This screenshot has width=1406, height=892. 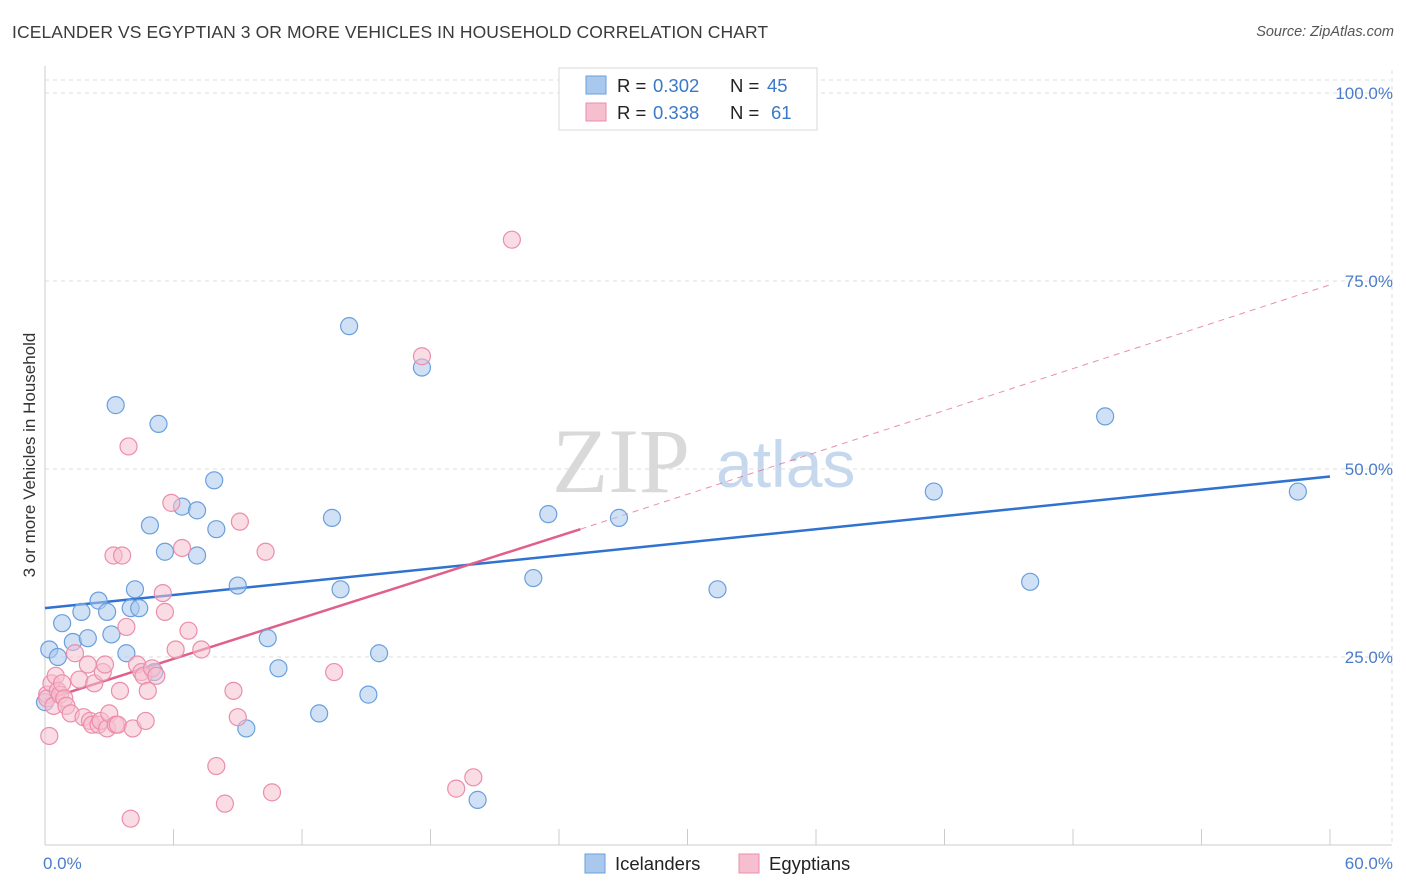 What do you see at coordinates (1325, 32) in the screenshot?
I see `source-credit: Source: ZipAtlas.com` at bounding box center [1325, 32].